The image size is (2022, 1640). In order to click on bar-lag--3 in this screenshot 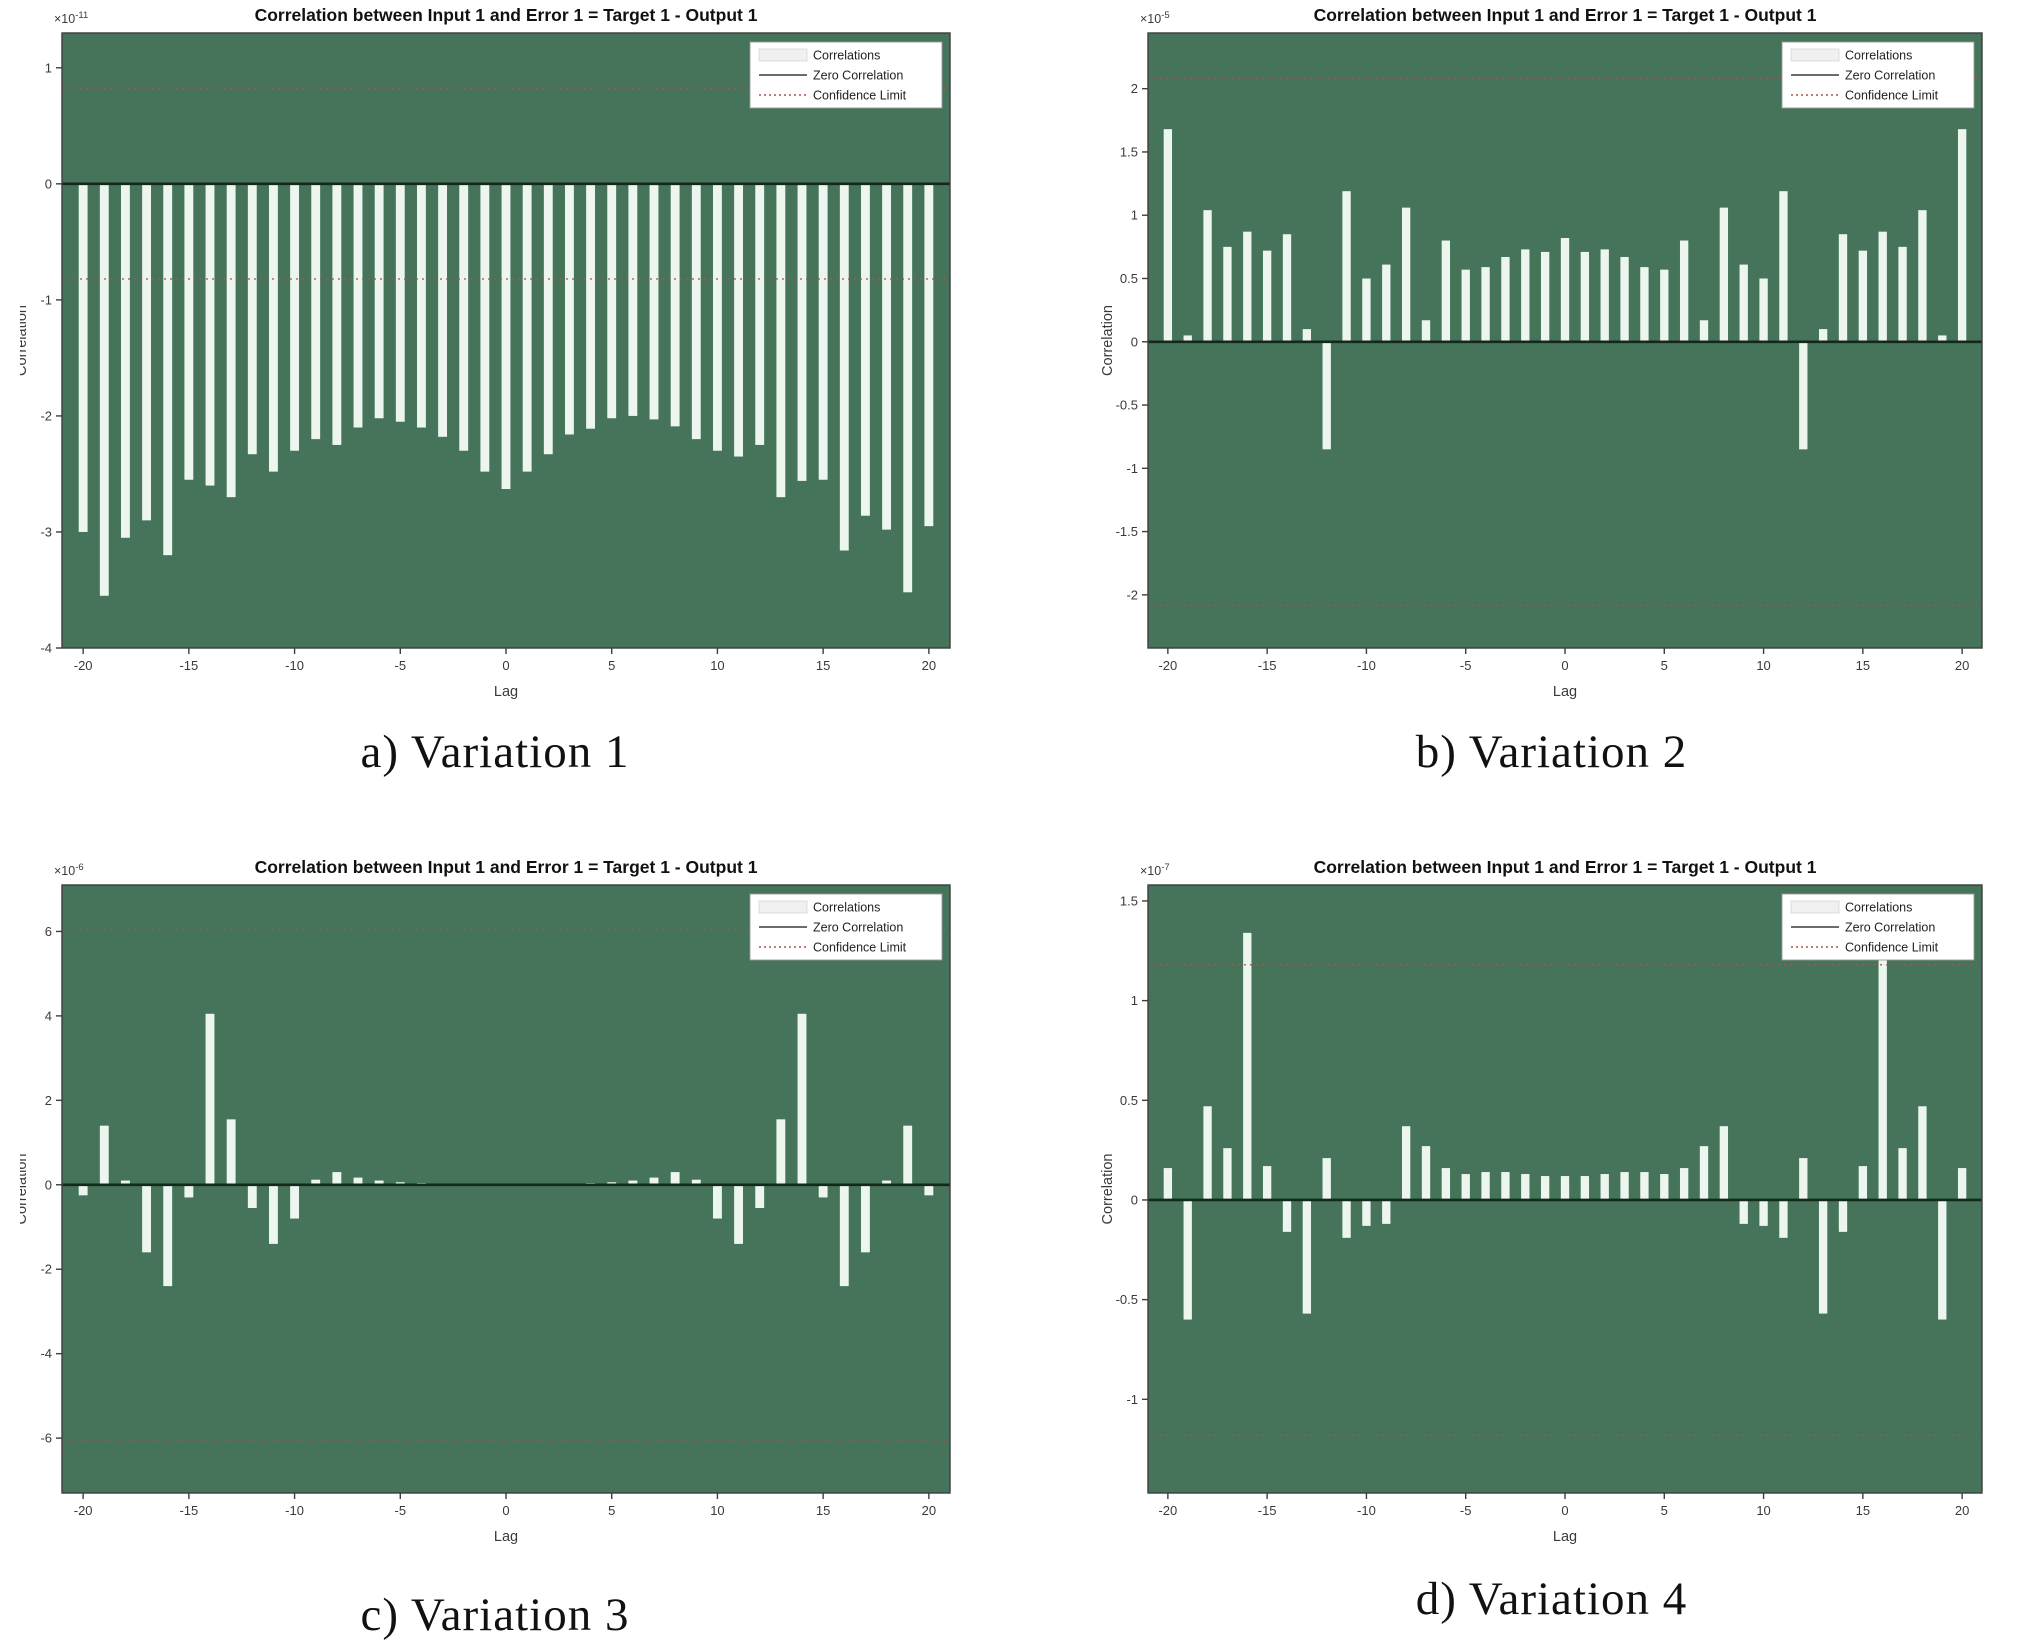, I will do `click(1505, 1186)`.